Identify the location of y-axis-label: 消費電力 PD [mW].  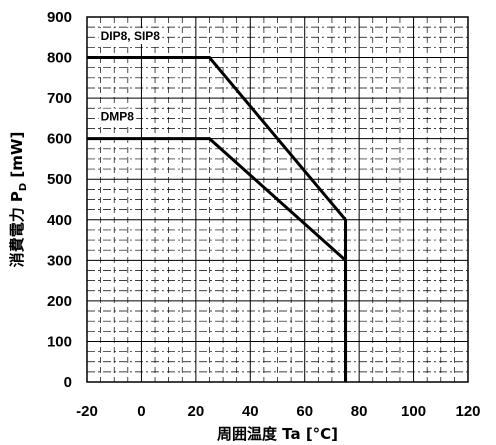
(18, 200).